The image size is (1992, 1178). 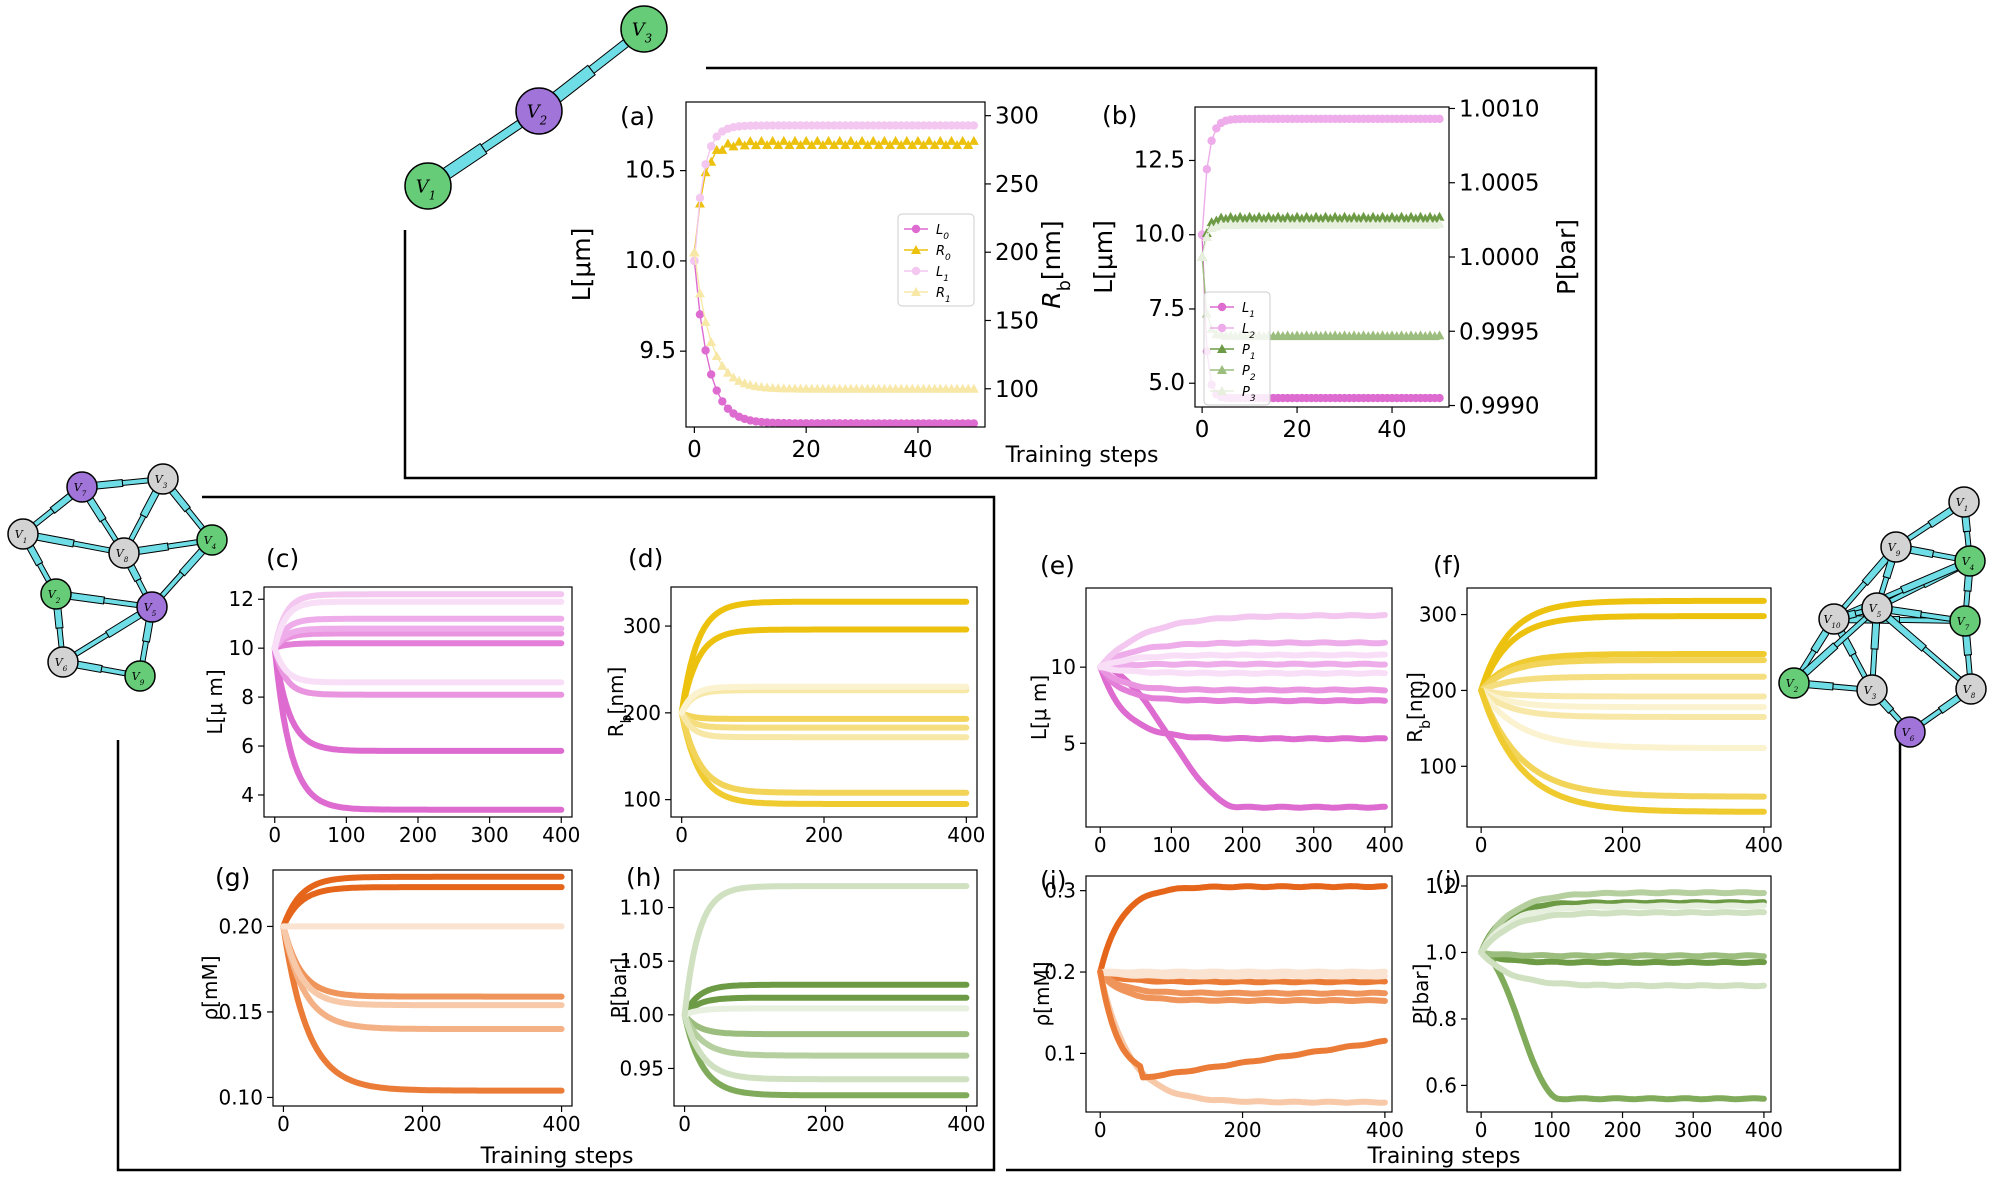 What do you see at coordinates (1552, 1130) in the screenshot?
I see `xtick-label-j-100: 100` at bounding box center [1552, 1130].